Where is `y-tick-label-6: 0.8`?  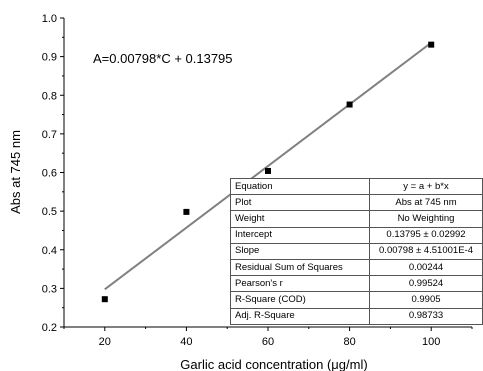
y-tick-label-6: 0.8 is located at coordinates (49, 96).